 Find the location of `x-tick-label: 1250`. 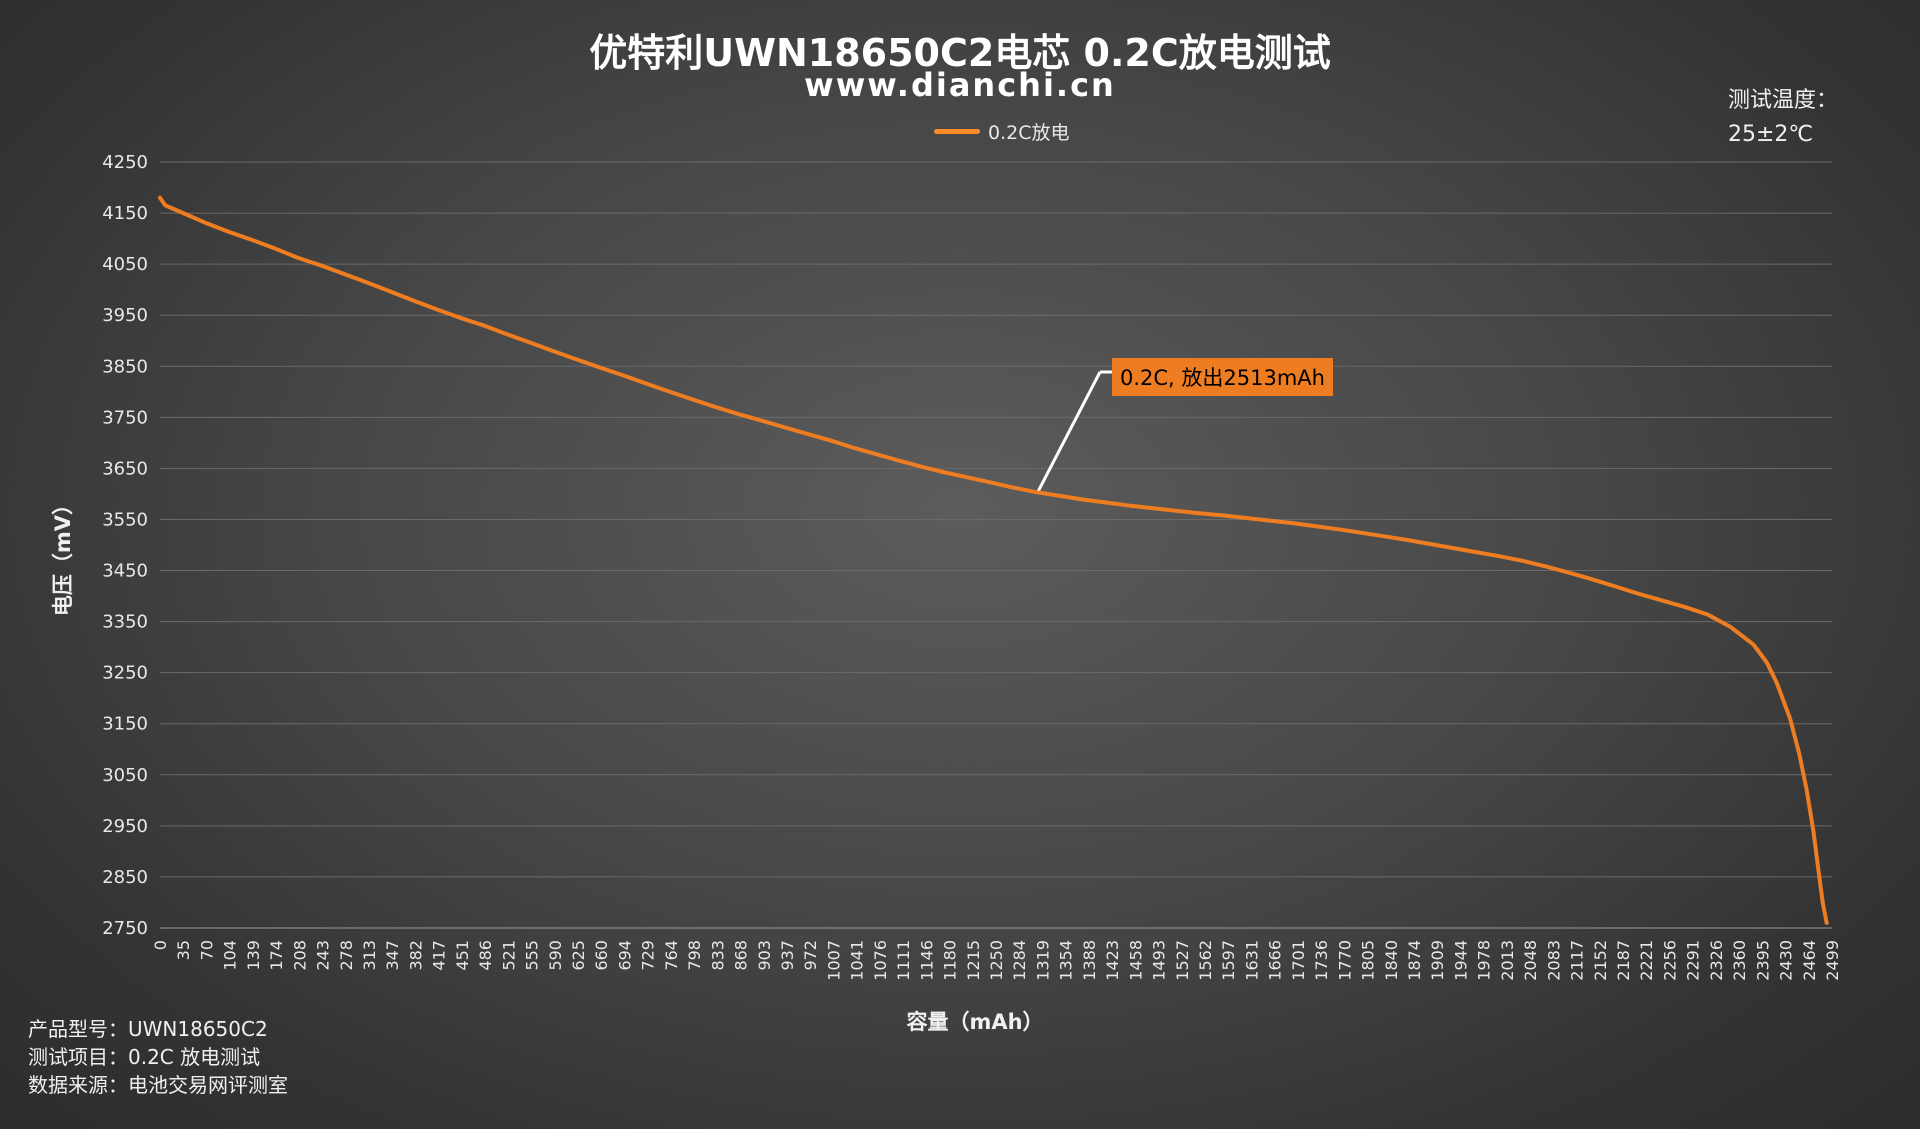

x-tick-label: 1250 is located at coordinates (996, 960).